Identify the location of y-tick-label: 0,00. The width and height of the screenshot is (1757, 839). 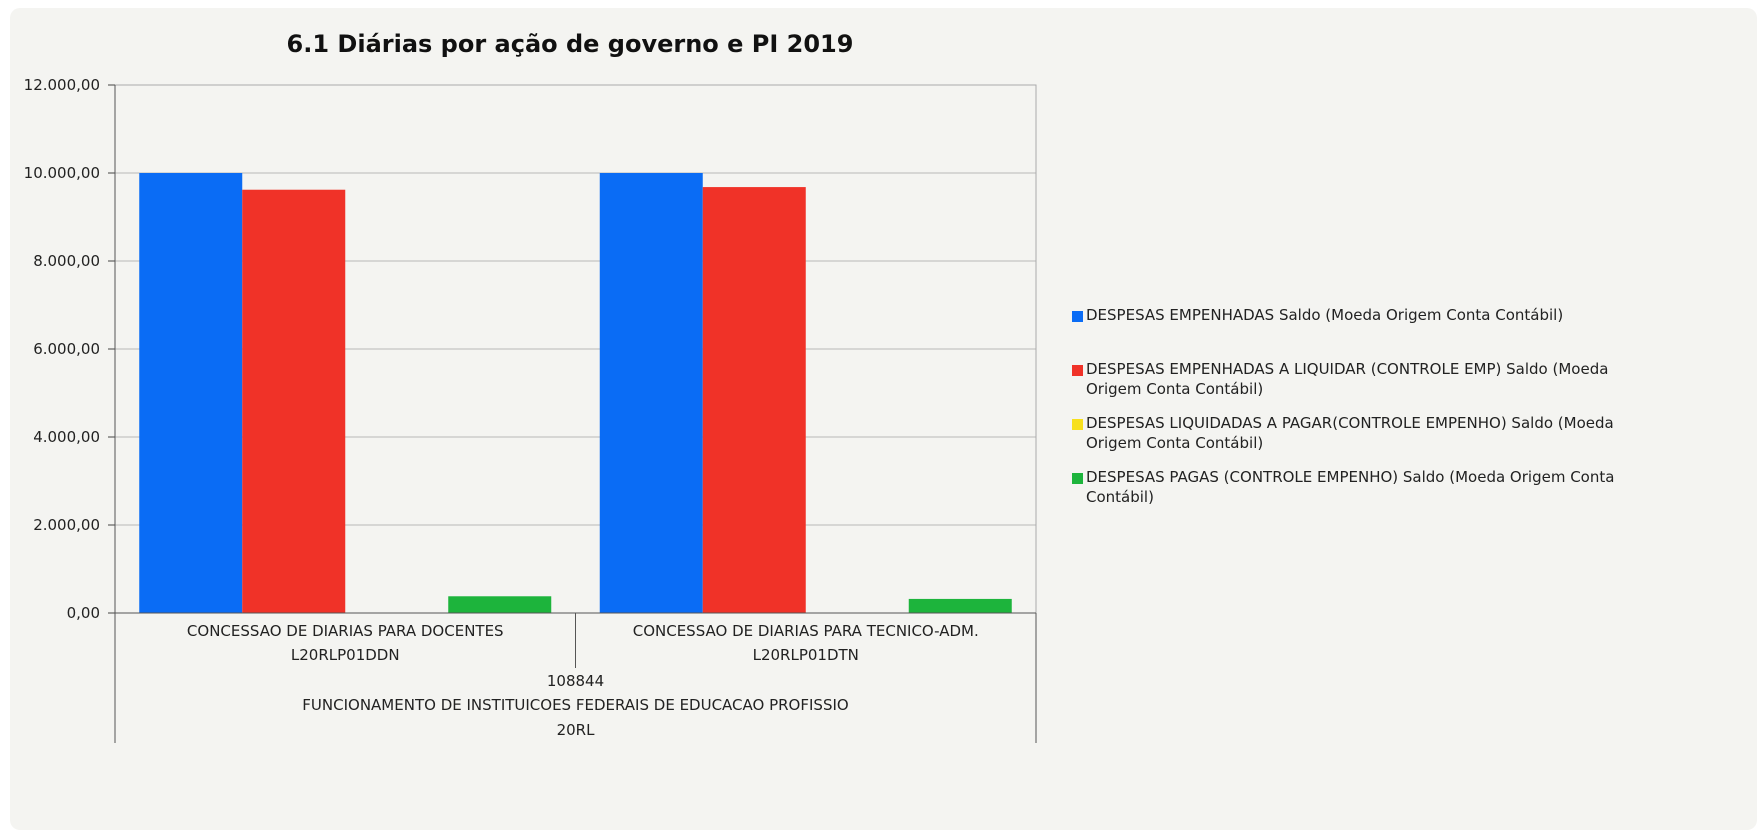
(83, 613).